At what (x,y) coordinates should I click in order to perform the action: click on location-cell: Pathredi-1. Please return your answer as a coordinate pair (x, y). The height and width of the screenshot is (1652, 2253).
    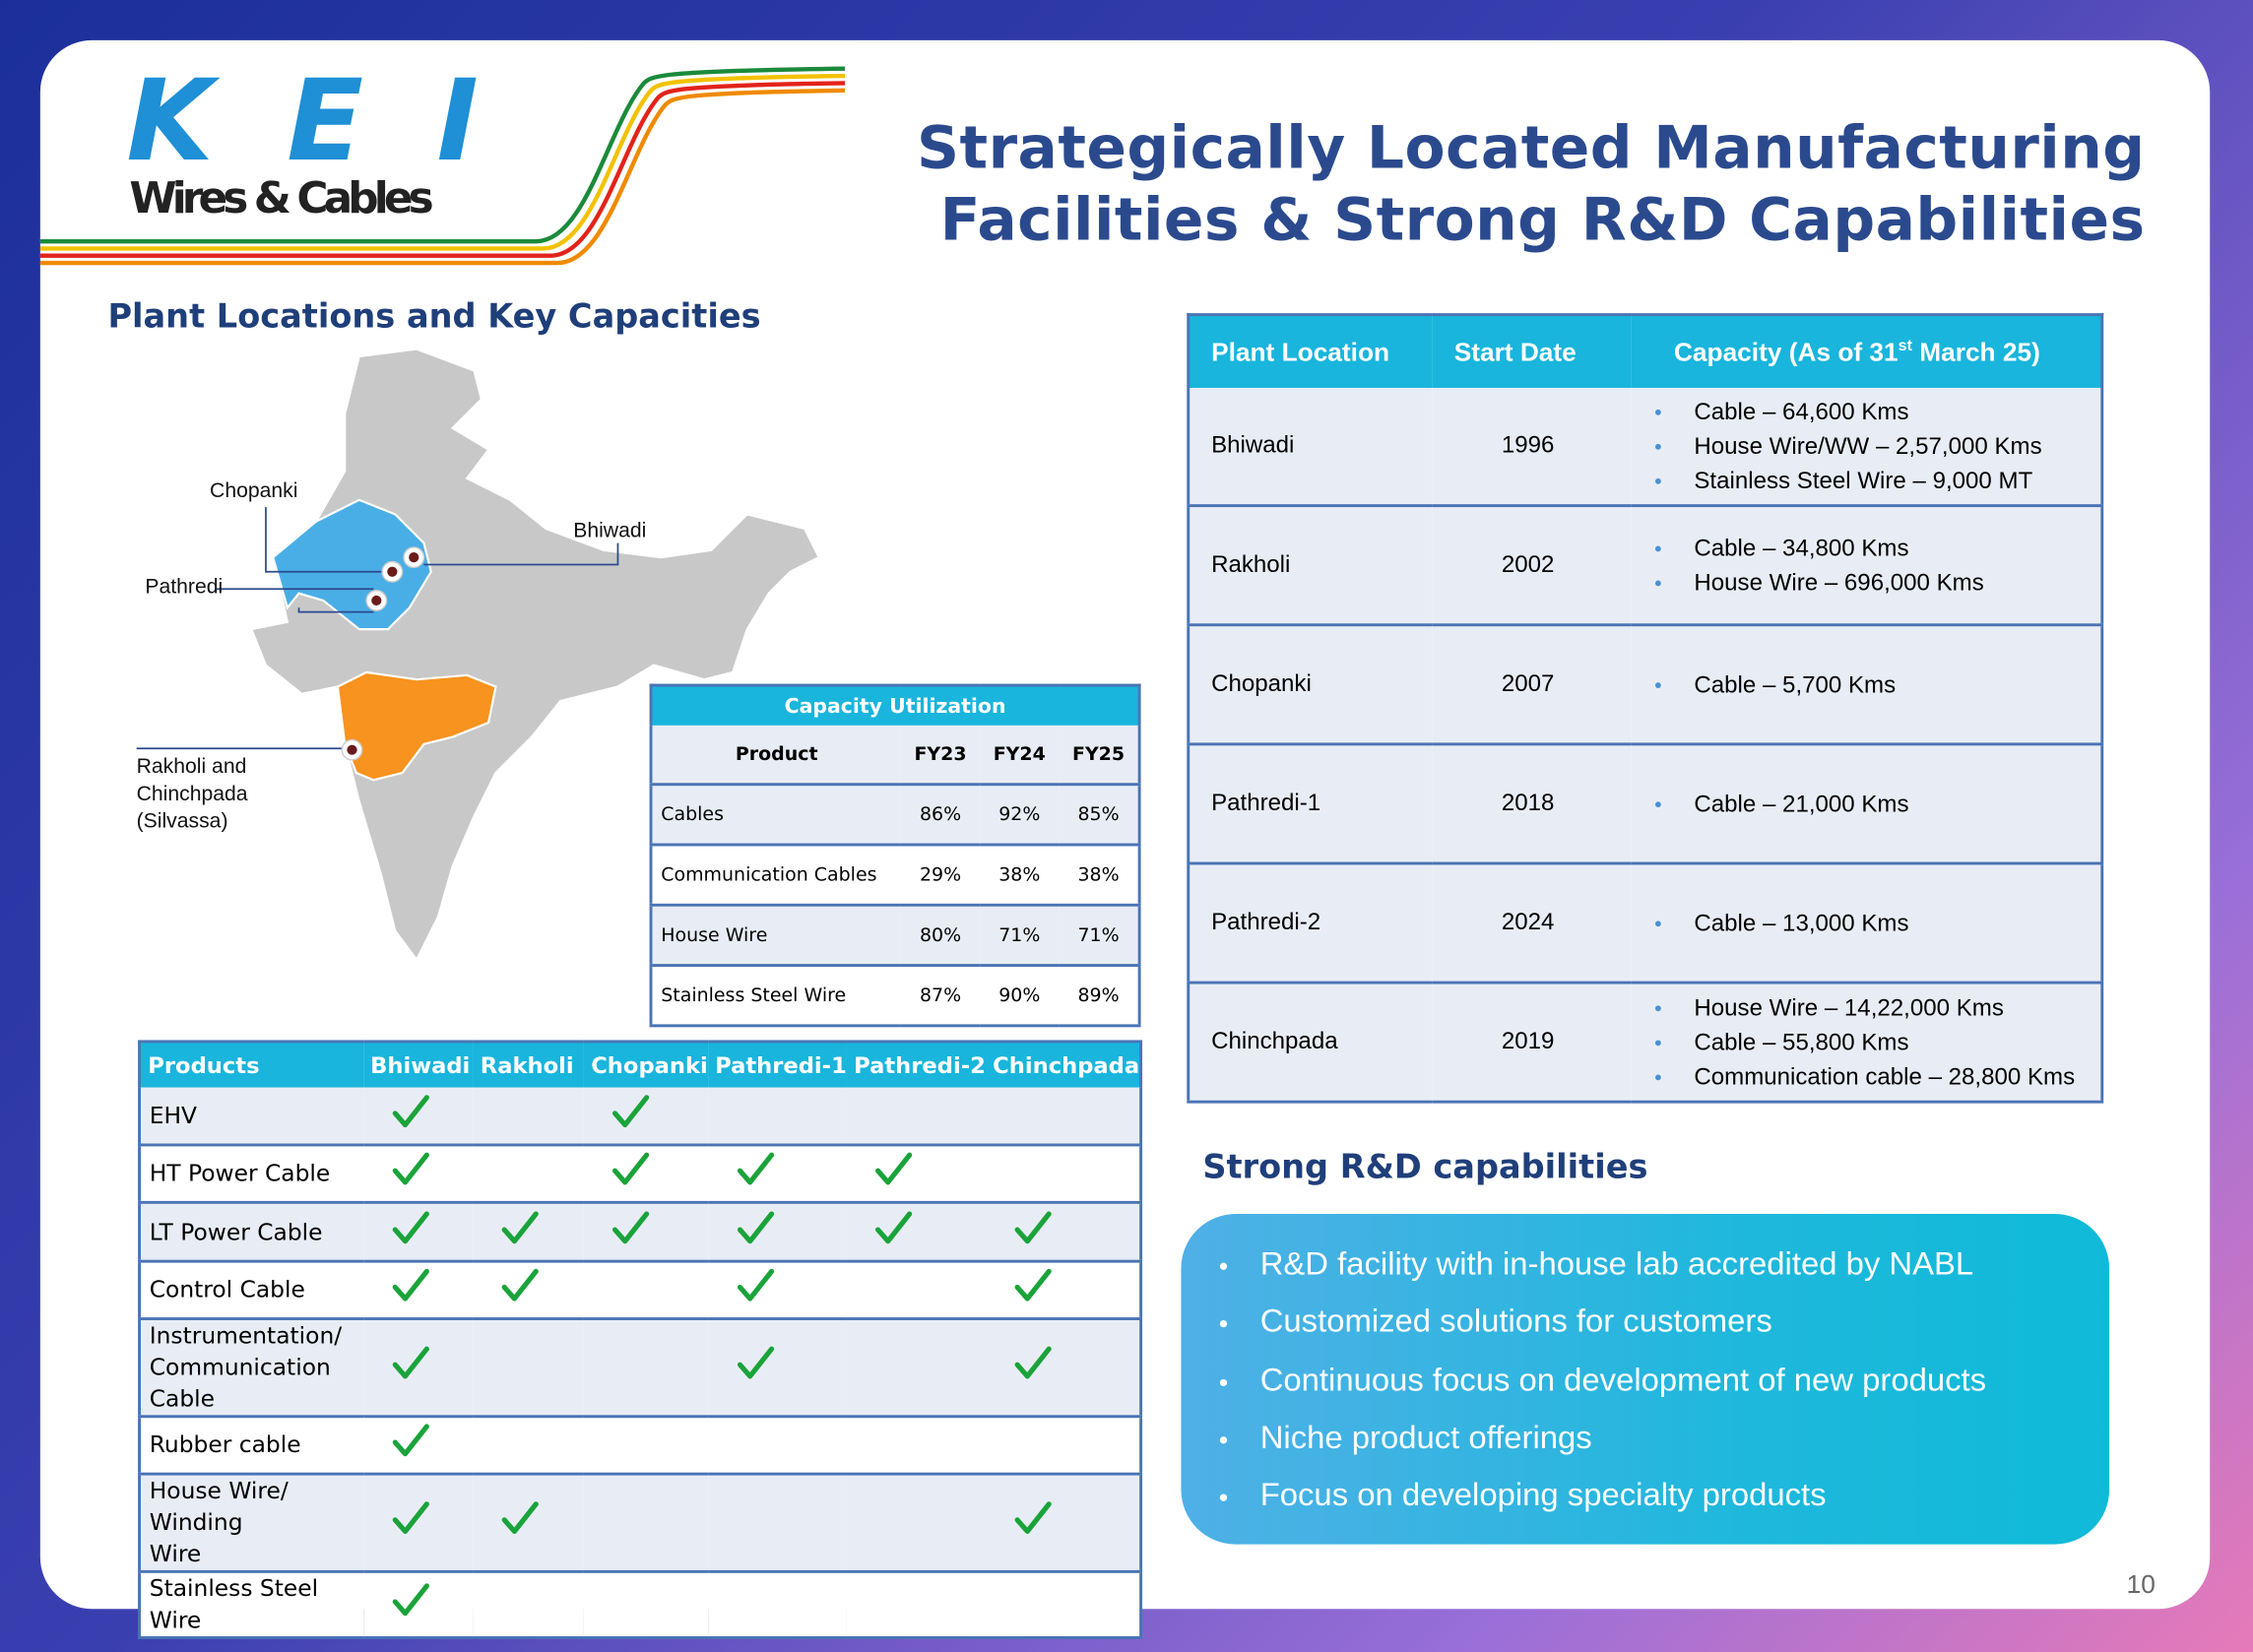
    Looking at the image, I should click on (1310, 804).